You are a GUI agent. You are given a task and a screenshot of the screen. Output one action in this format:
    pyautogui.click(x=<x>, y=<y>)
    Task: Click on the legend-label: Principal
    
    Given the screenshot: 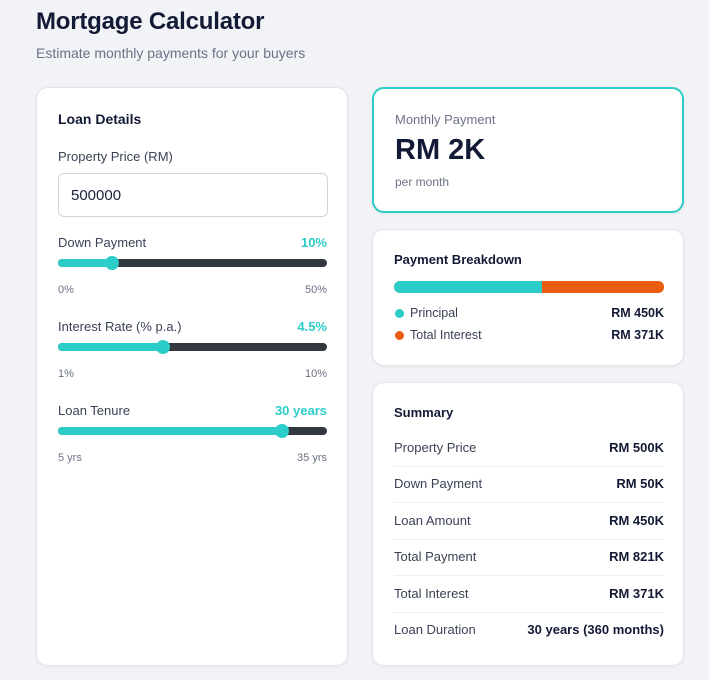 What is the action you would take?
    pyautogui.click(x=434, y=313)
    